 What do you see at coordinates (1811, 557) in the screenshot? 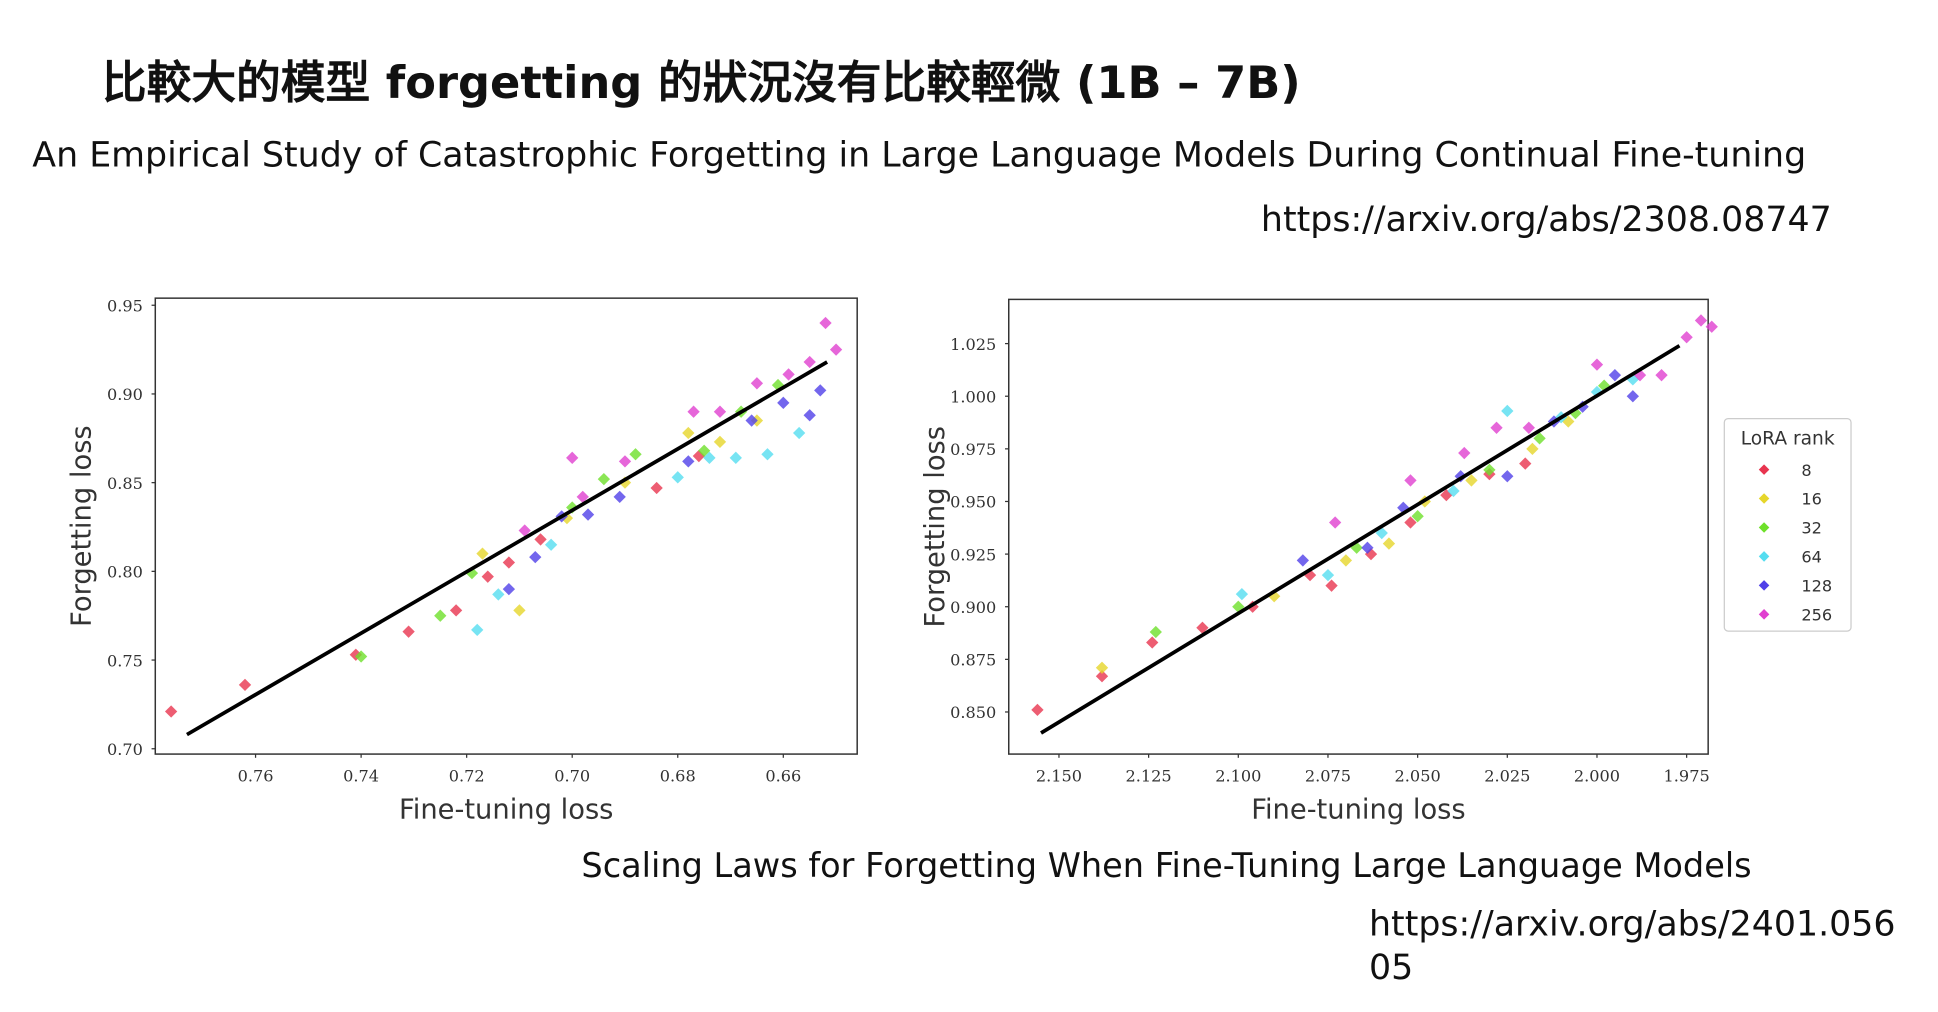
I see `legend-label: 64` at bounding box center [1811, 557].